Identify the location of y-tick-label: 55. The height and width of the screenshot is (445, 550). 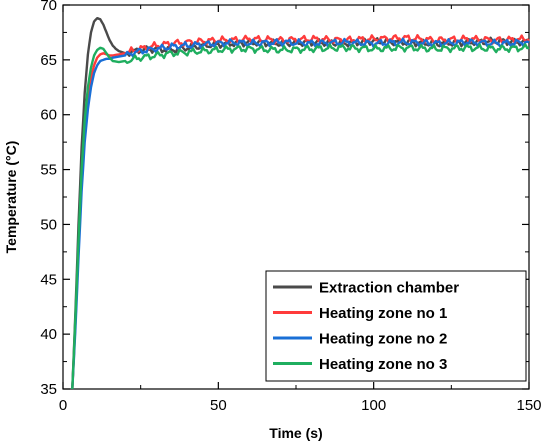
(48, 170).